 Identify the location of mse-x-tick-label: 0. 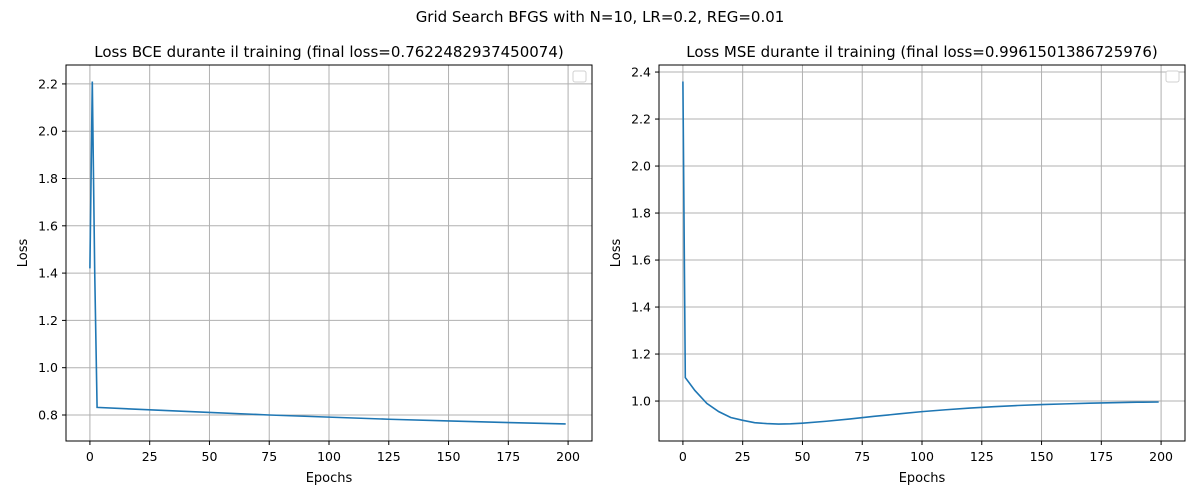
(683, 456).